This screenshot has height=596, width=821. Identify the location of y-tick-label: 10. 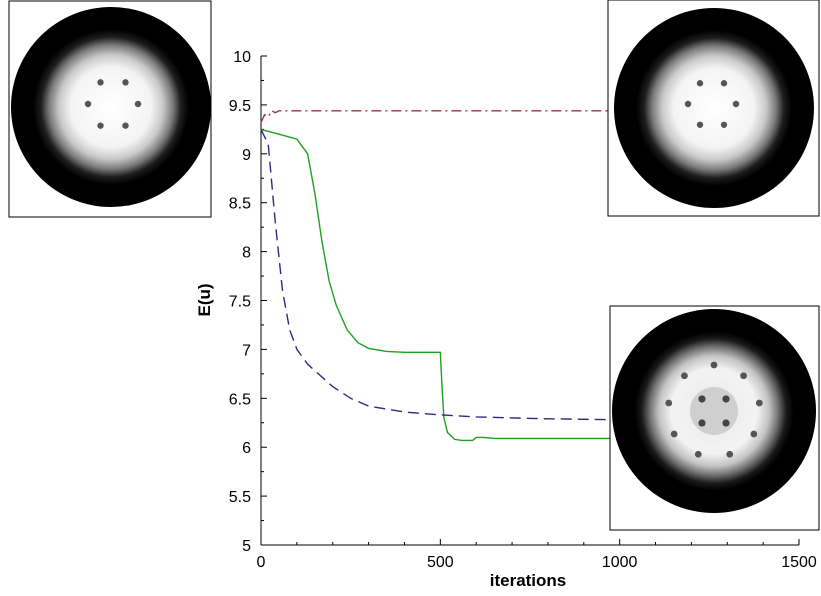
(242, 57).